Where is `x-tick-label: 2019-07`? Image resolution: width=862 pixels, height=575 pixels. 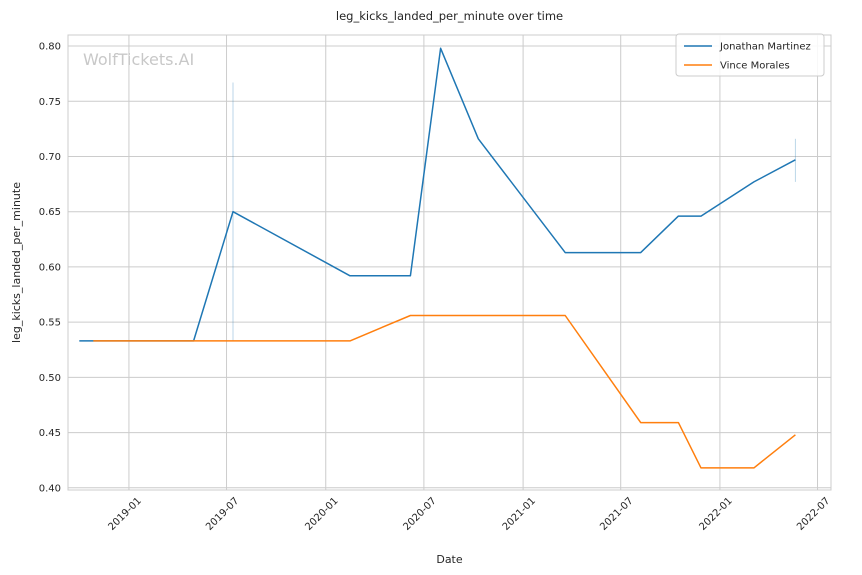 x-tick-label: 2019-07 is located at coordinates (222, 514).